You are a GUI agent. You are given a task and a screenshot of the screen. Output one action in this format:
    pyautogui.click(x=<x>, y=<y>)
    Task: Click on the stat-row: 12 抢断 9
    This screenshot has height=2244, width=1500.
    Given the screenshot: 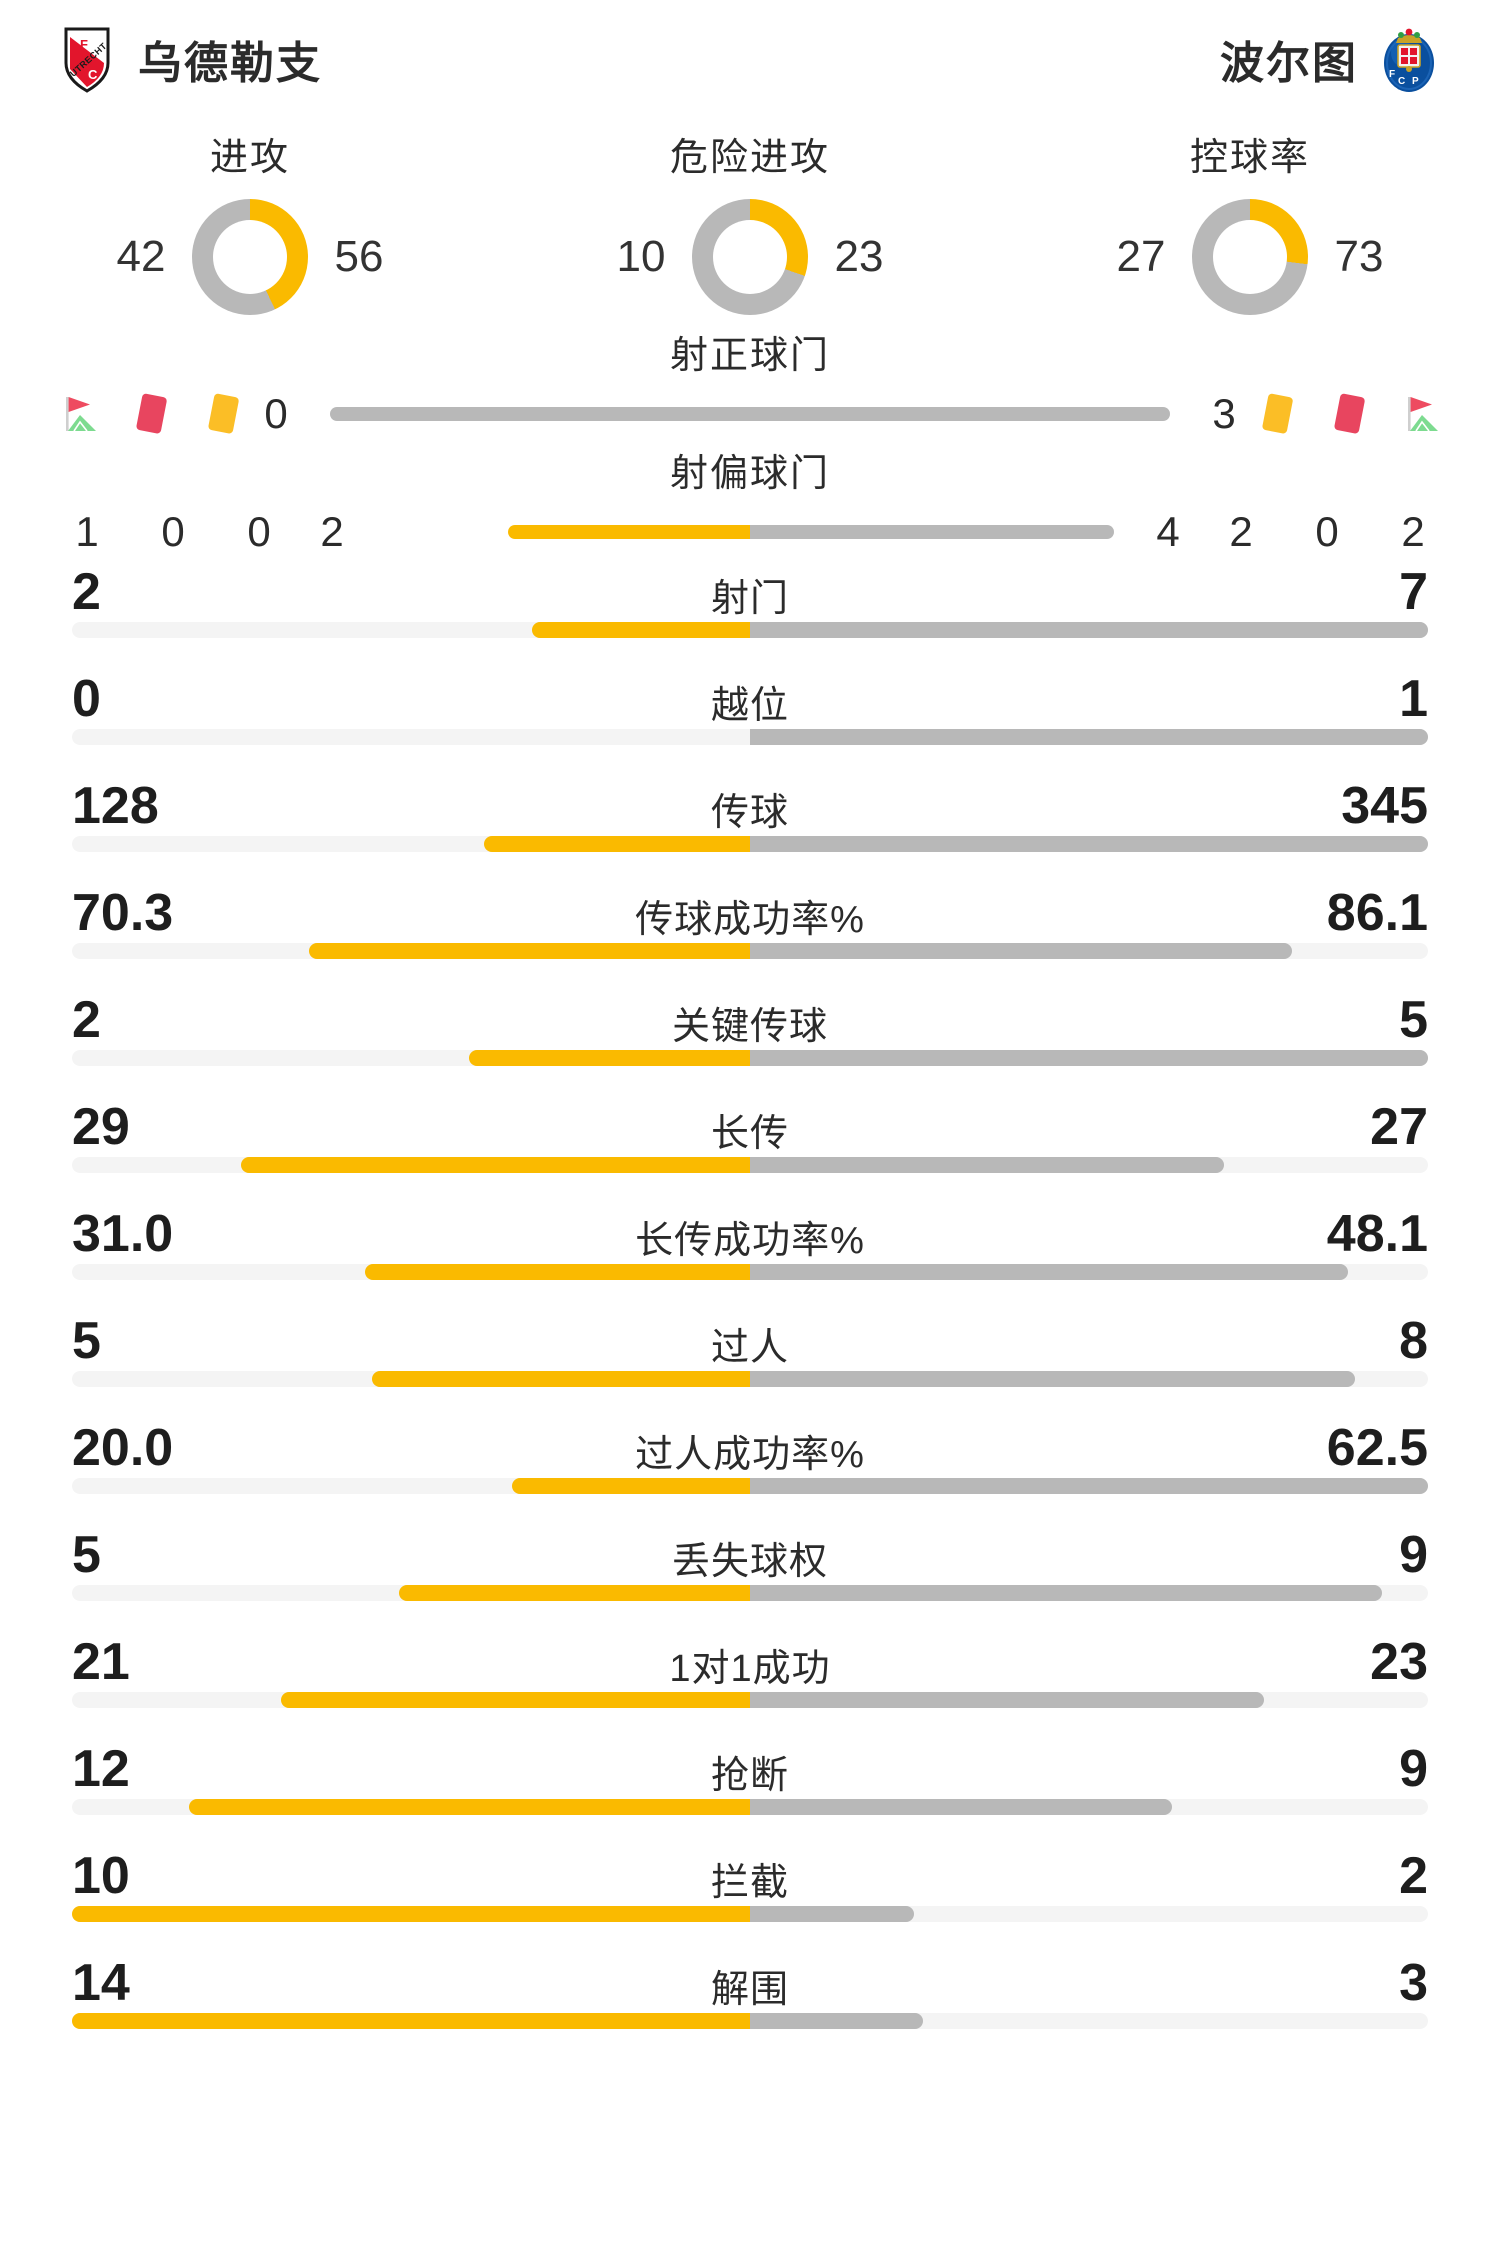 What is the action you would take?
    pyautogui.click(x=750, y=1780)
    